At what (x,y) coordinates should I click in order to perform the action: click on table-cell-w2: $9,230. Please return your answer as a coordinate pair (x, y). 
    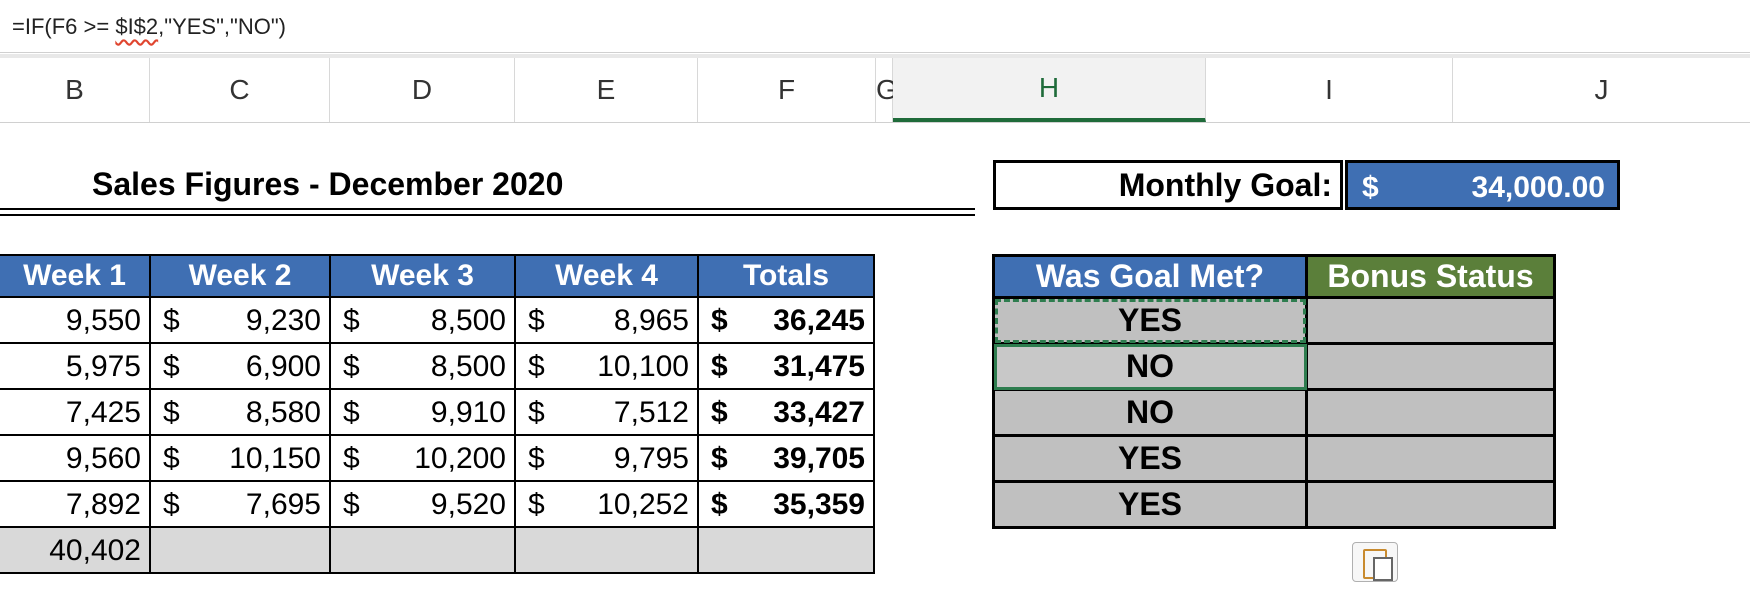
    Looking at the image, I should click on (240, 320).